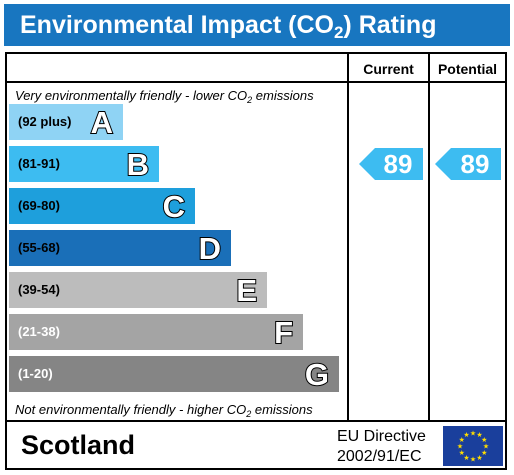  I want to click on band-d: (55-68) D, so click(120, 248).